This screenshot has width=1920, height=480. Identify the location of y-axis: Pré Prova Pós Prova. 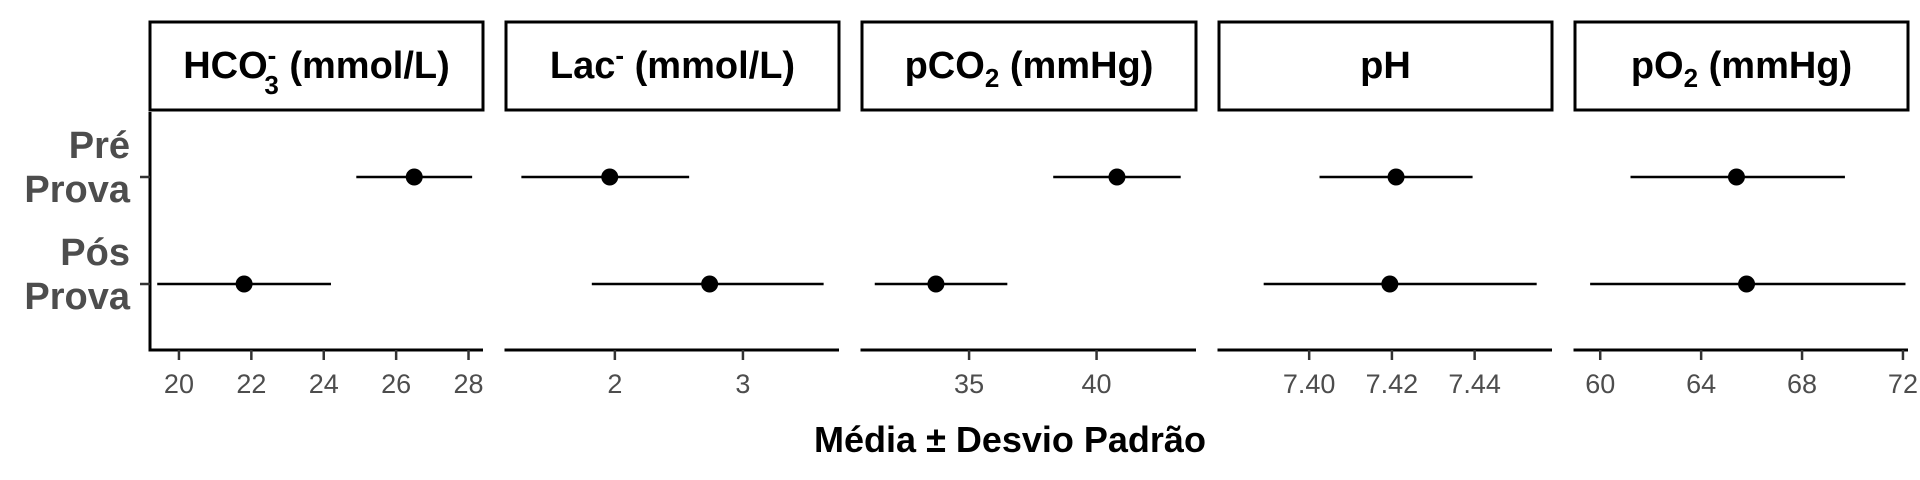
(88, 232).